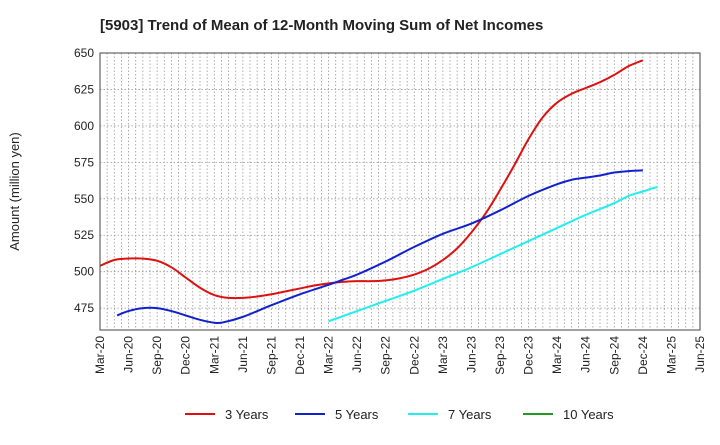 The height and width of the screenshot is (445, 720). Describe the element at coordinates (100, 355) in the screenshot. I see `x-tick-label: Mar-20` at that location.